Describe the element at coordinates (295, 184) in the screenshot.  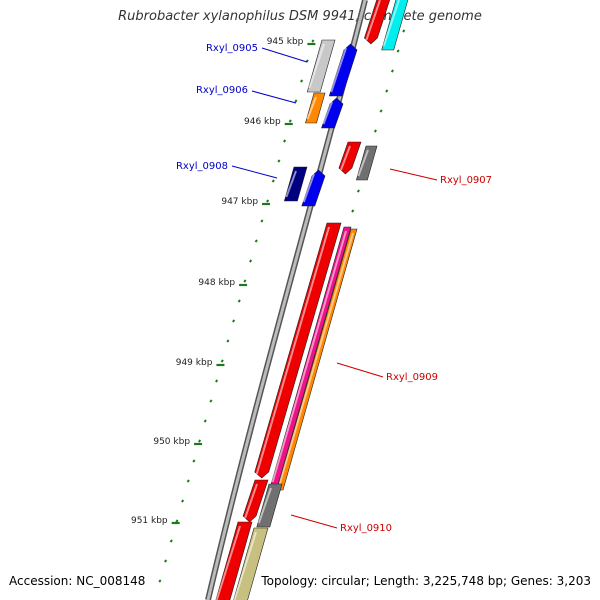
I see `cds-rxyl-0908-gene` at that location.